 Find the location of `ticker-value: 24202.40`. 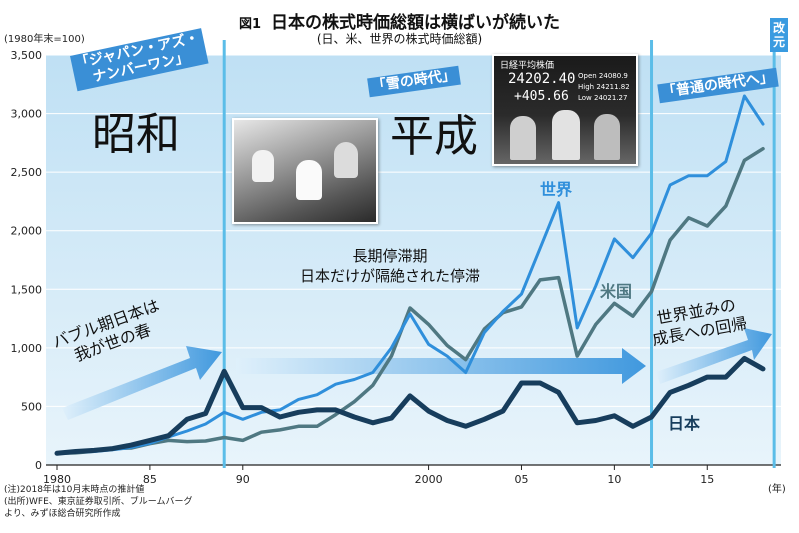

ticker-value: 24202.40 is located at coordinates (542, 79).